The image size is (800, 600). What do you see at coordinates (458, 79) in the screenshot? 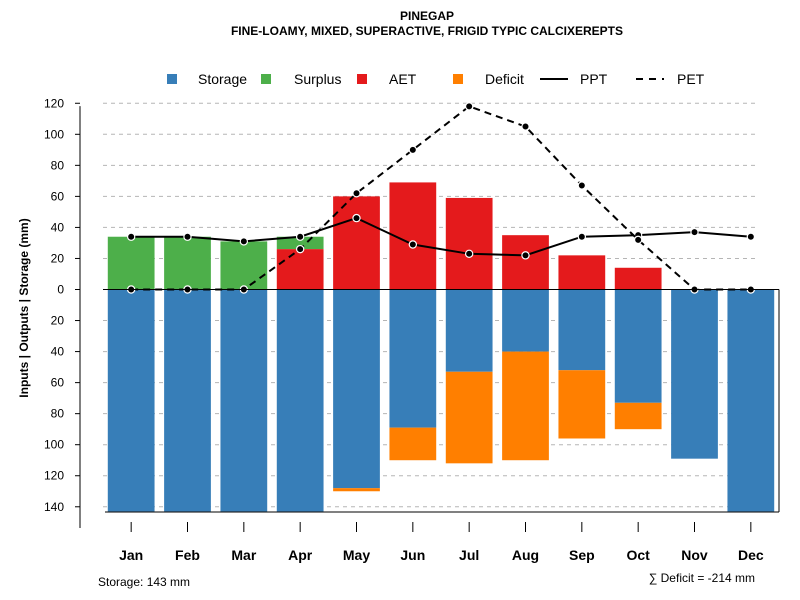
I see `legend-swatch-deficit` at bounding box center [458, 79].